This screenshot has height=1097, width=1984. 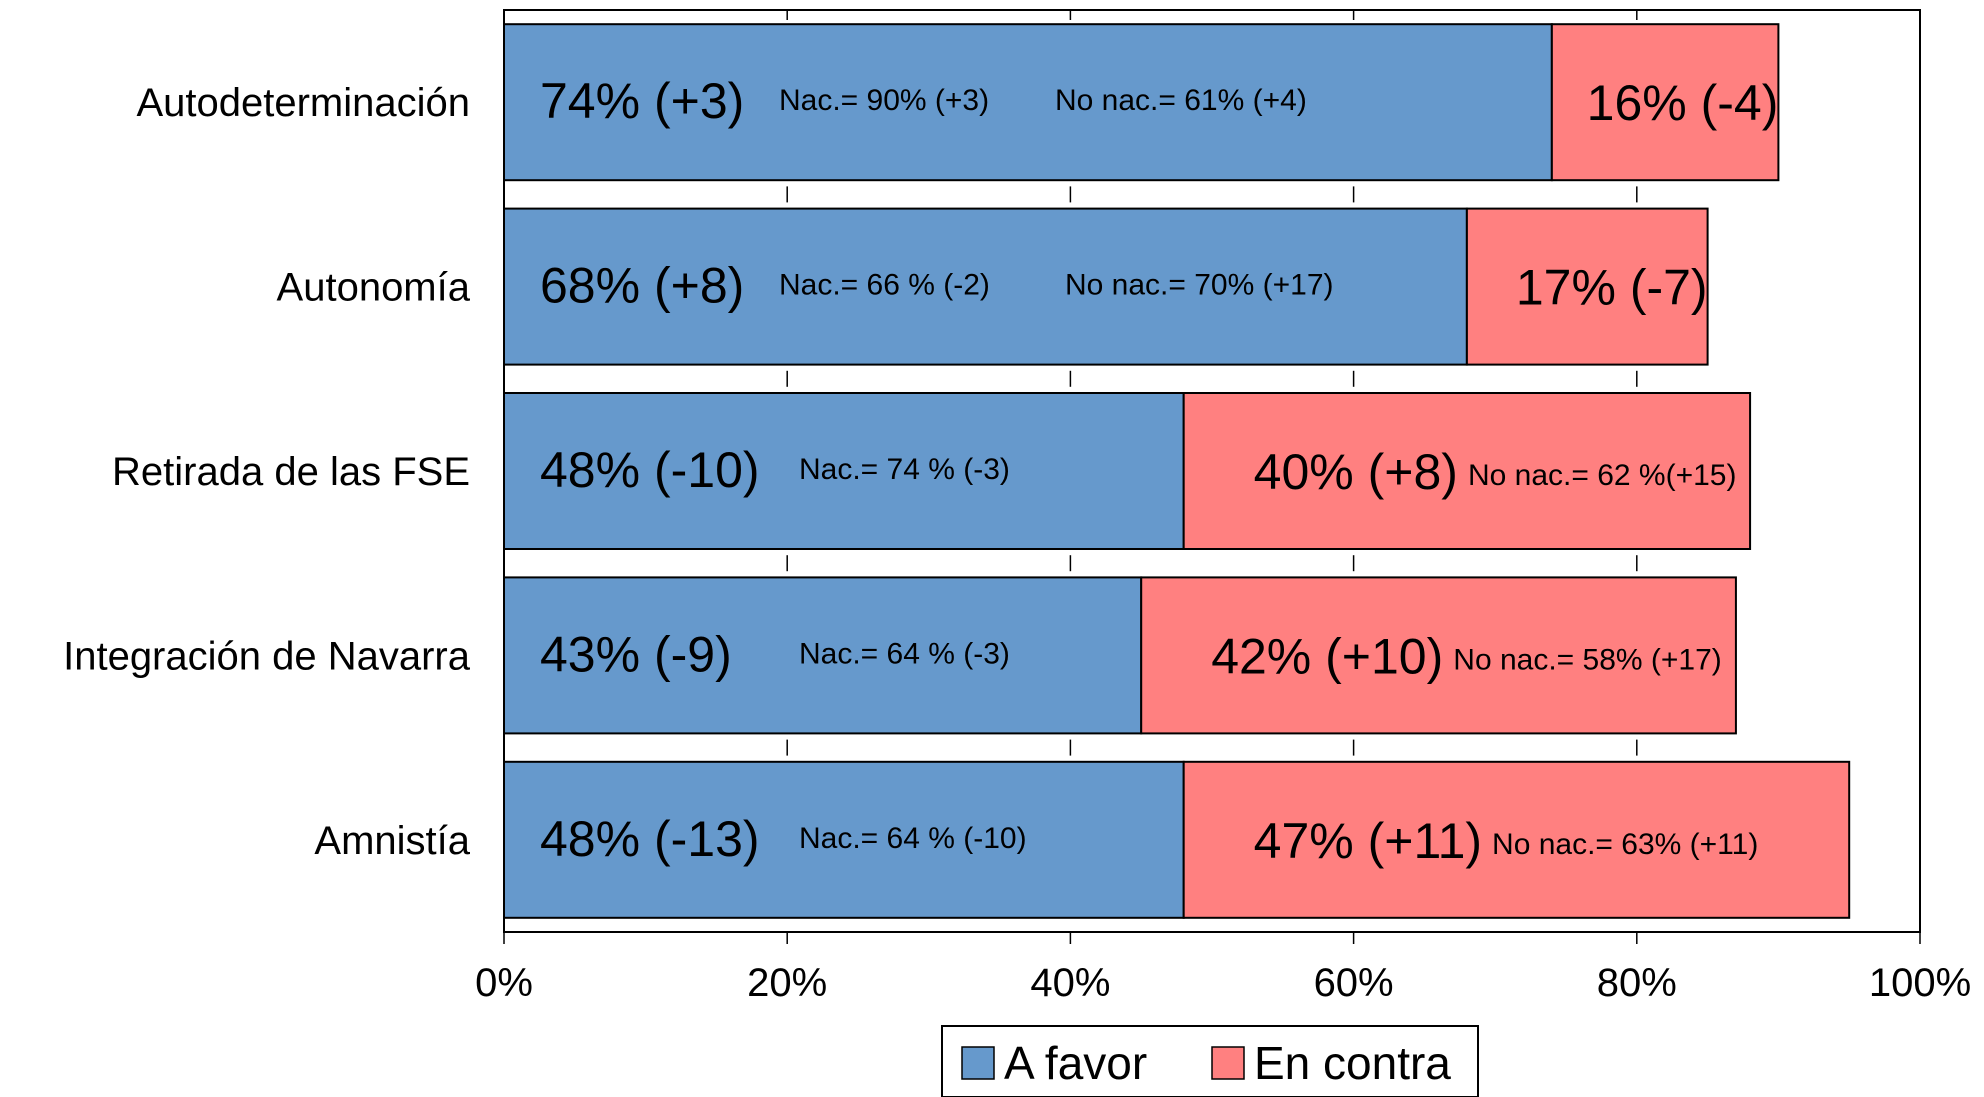 What do you see at coordinates (1637, 983) in the screenshot?
I see `x-tick-label: 80%` at bounding box center [1637, 983].